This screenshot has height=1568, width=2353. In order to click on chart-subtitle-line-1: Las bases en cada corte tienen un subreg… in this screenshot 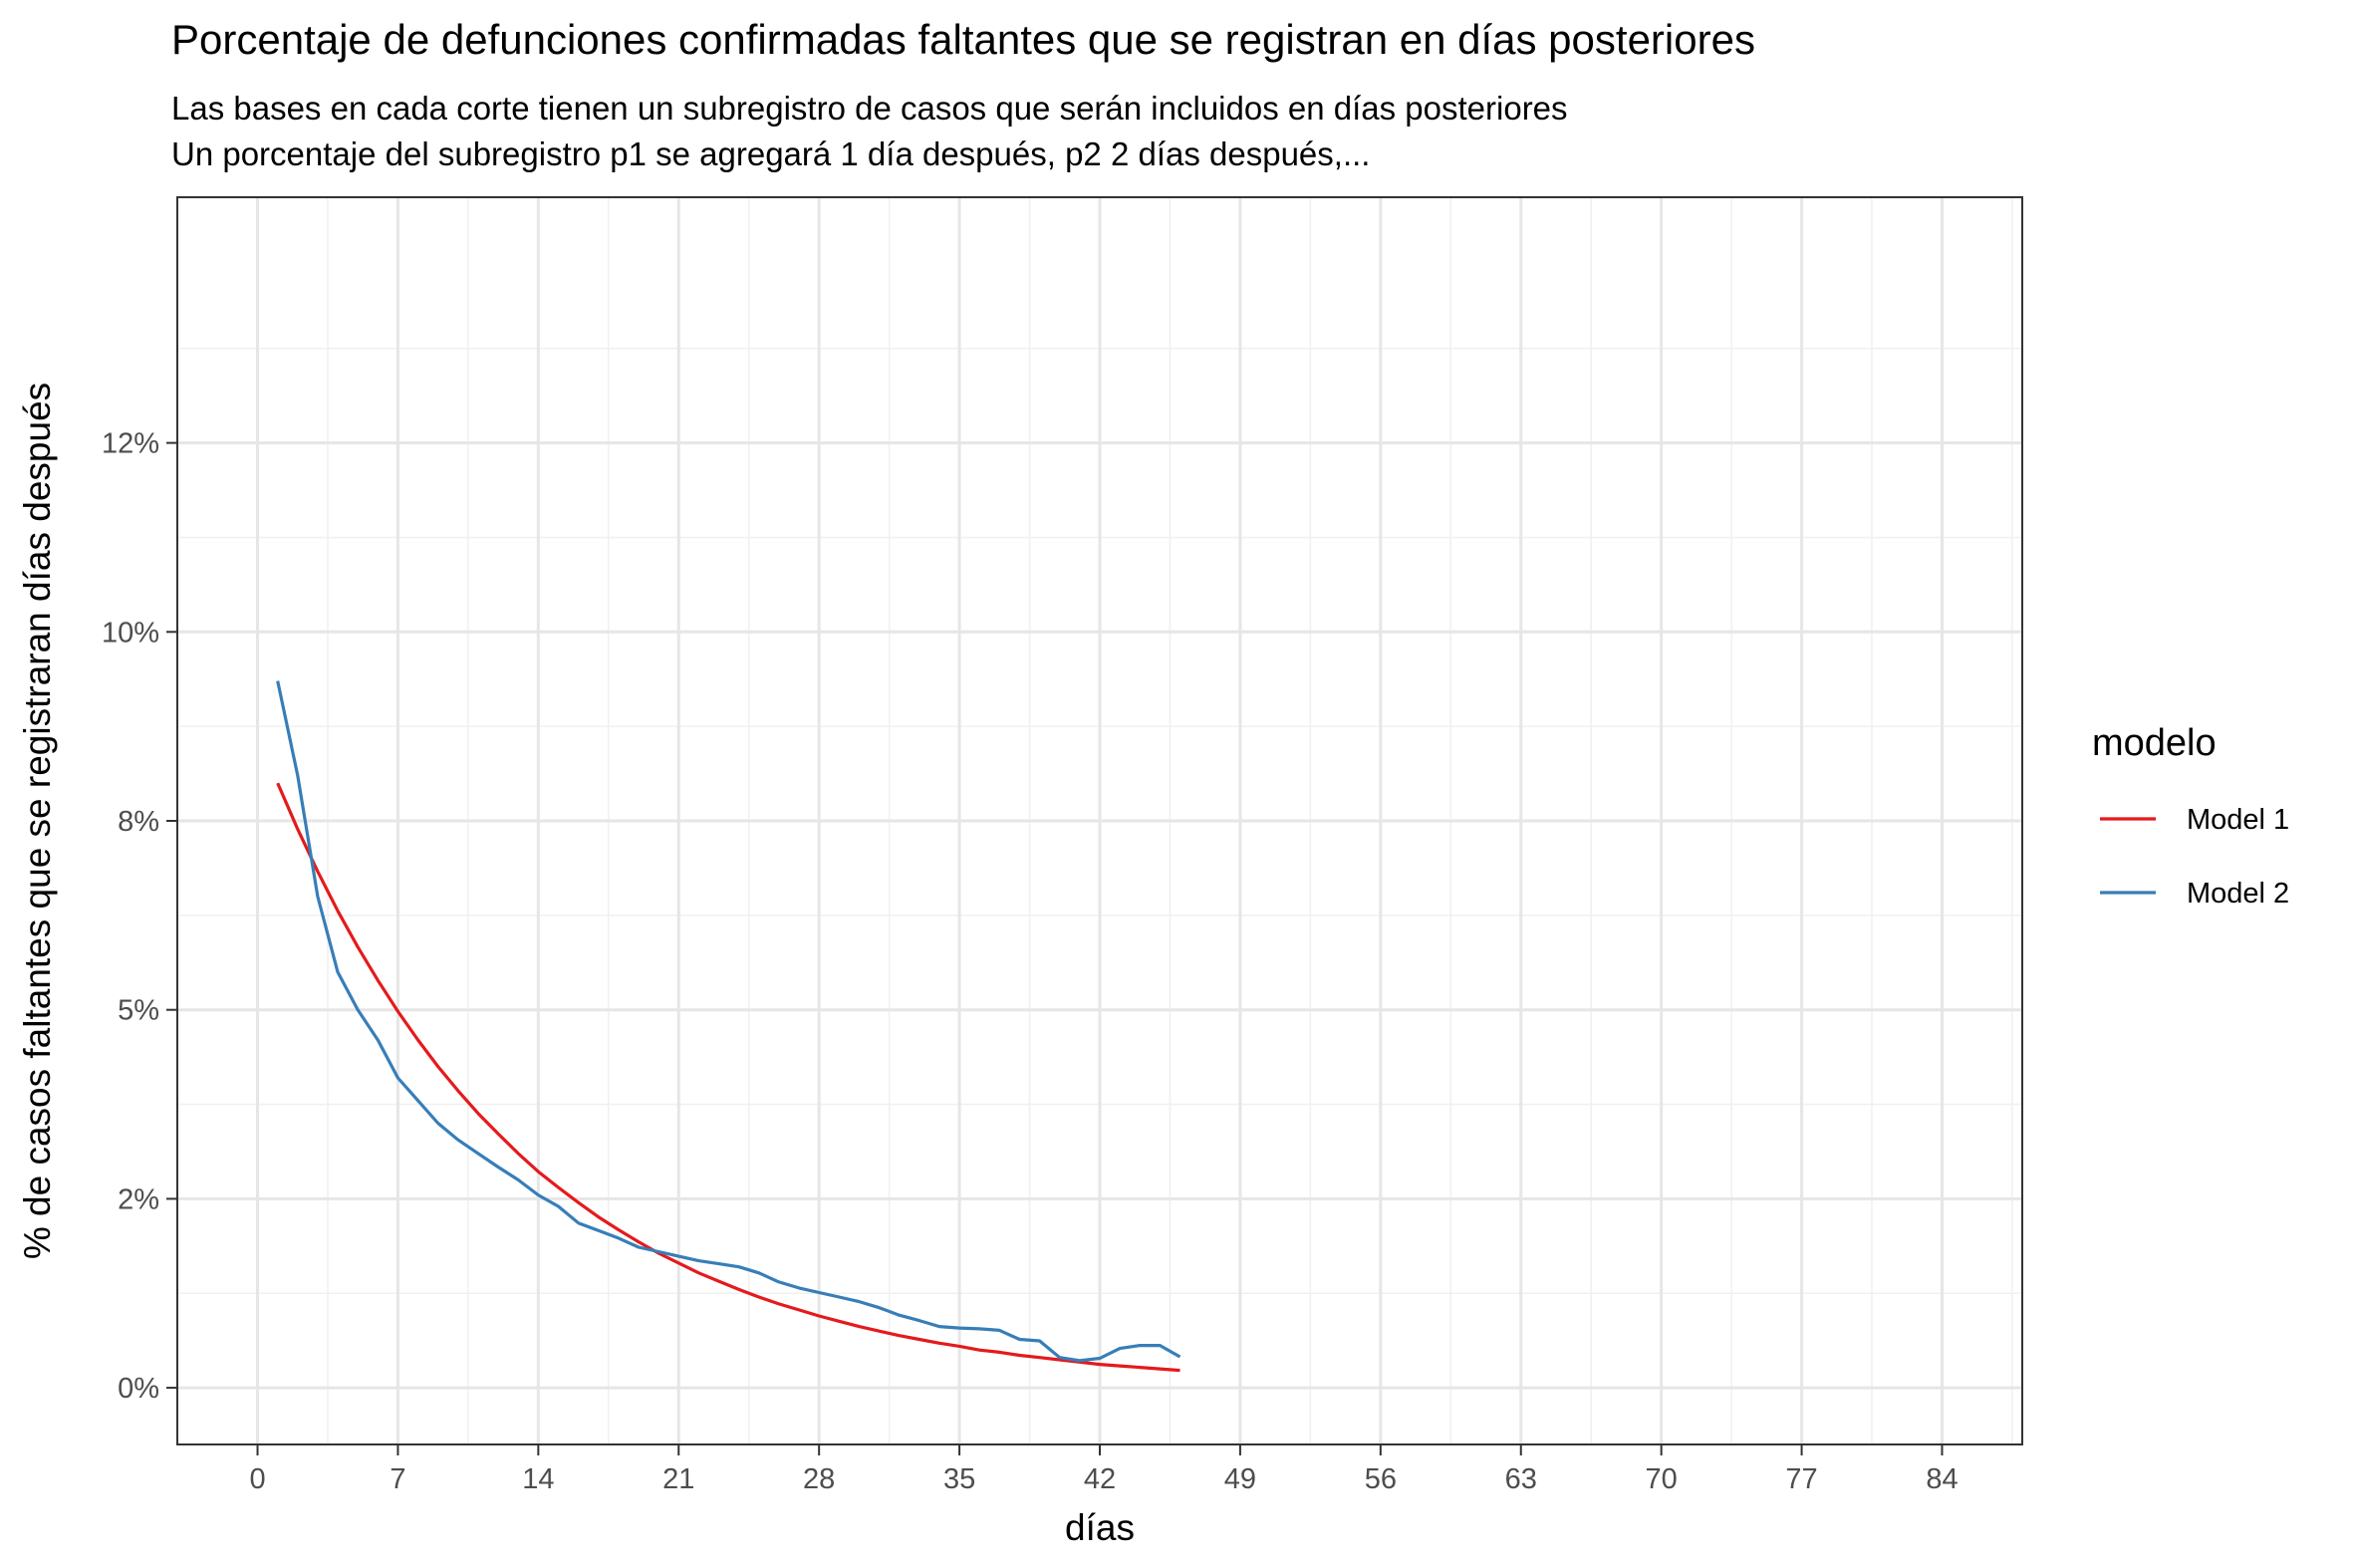, I will do `click(870, 108)`.